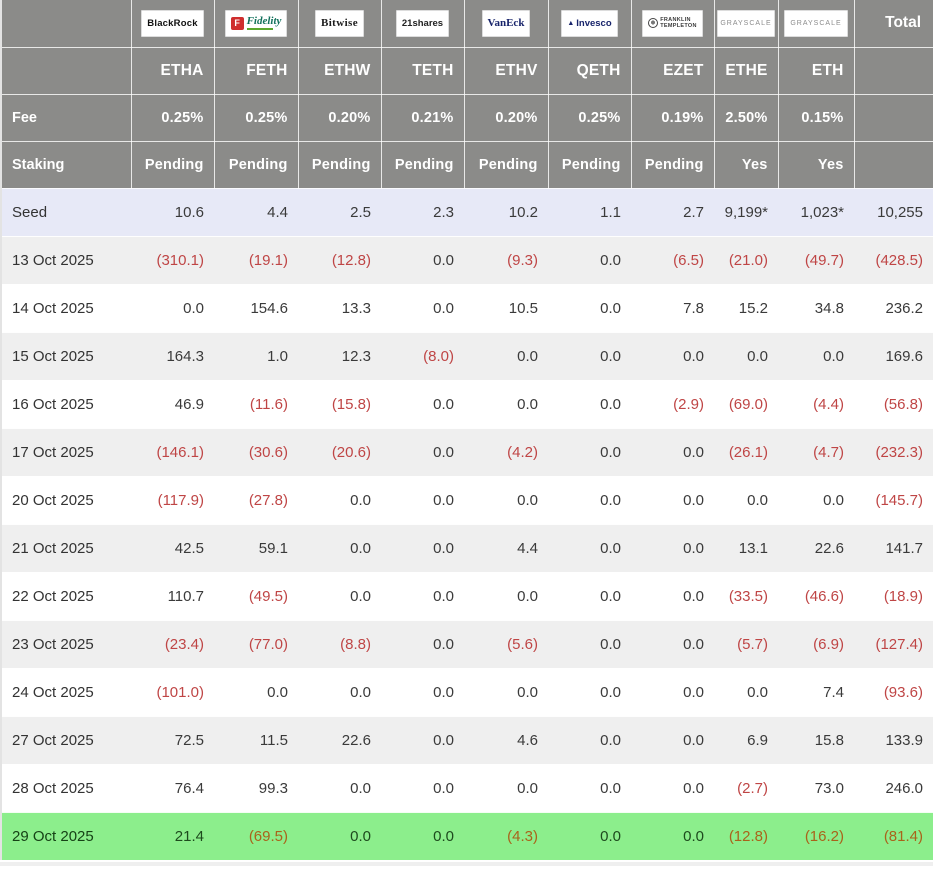 The height and width of the screenshot is (870, 933). Describe the element at coordinates (746, 71) in the screenshot. I see `ticker-ethe: ETHE` at that location.